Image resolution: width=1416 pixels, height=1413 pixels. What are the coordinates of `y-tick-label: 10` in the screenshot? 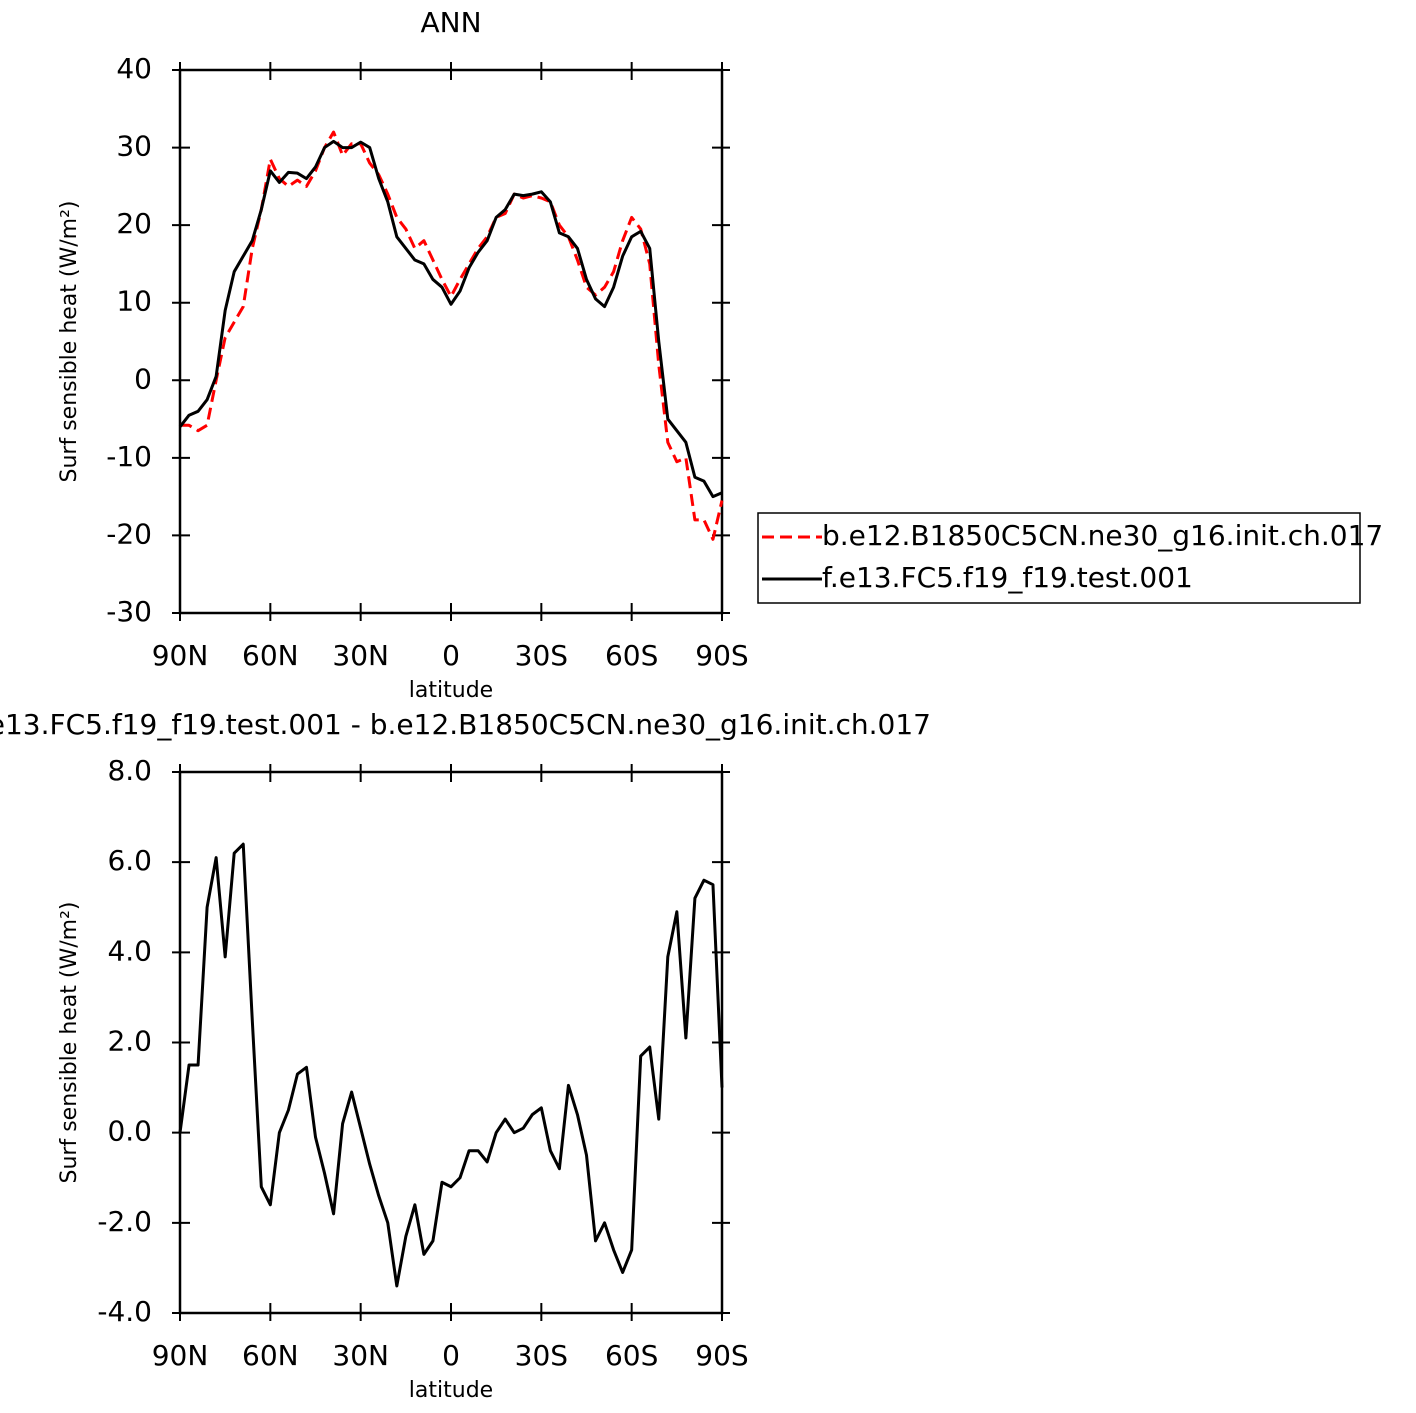 It's located at (134, 301).